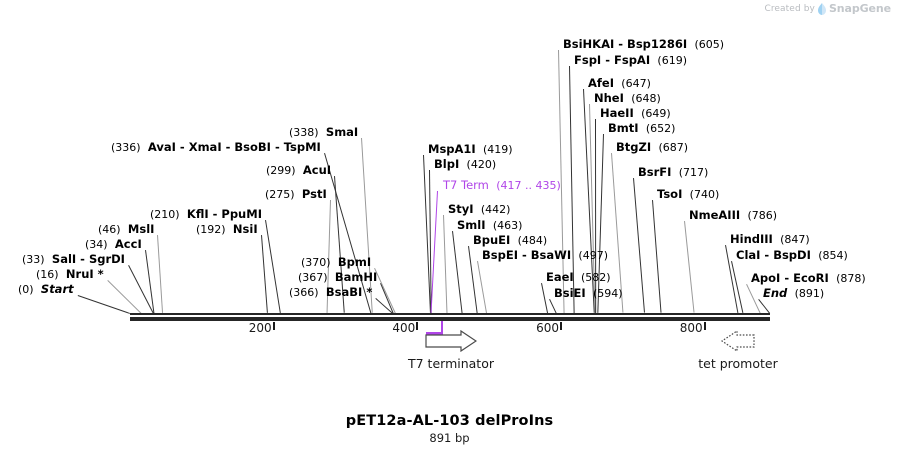  Describe the element at coordinates (593, 255) in the screenshot. I see `site-position: (497)` at that location.